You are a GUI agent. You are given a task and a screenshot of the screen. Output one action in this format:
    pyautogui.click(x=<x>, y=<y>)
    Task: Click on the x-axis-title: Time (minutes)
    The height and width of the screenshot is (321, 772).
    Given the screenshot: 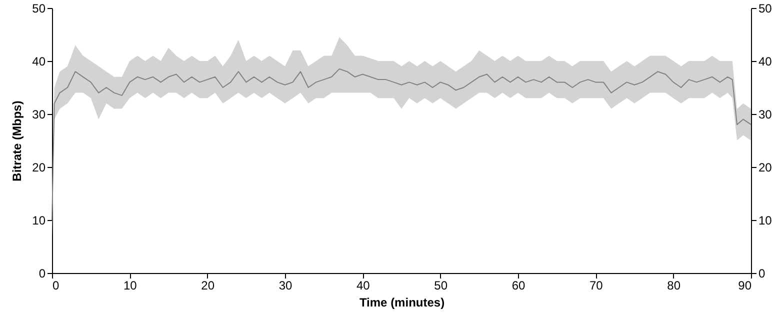 What is the action you would take?
    pyautogui.click(x=402, y=303)
    